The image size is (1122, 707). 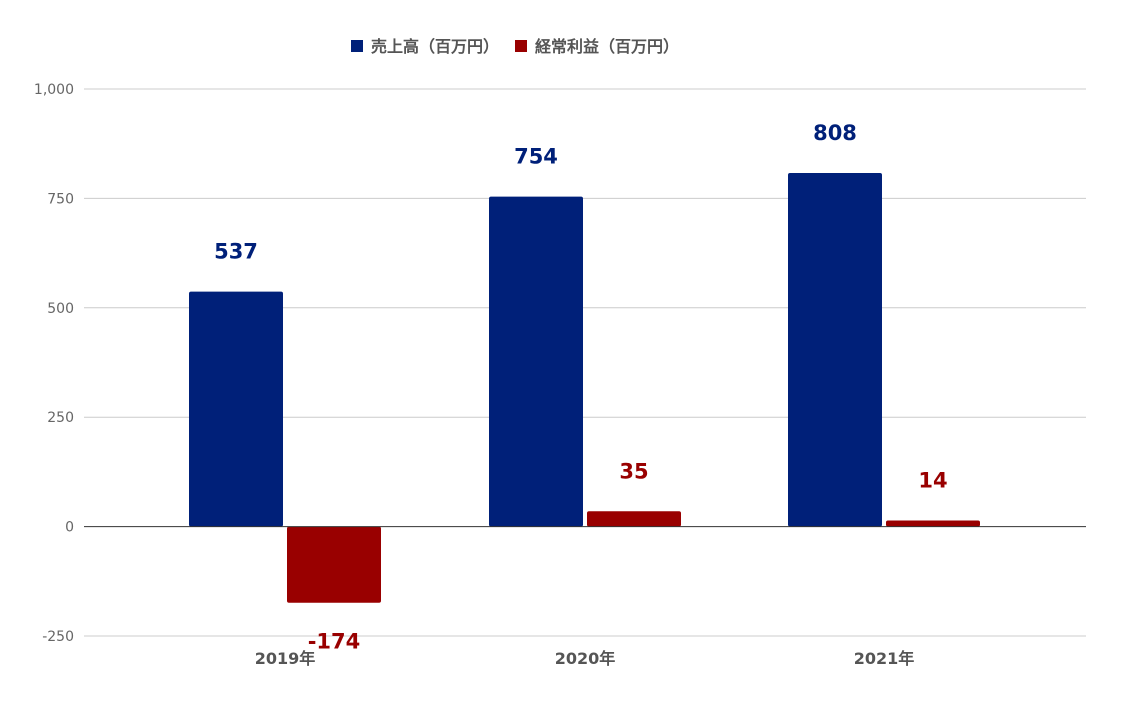 What do you see at coordinates (536, 157) in the screenshot?
I see `data-label-sales-1: 754` at bounding box center [536, 157].